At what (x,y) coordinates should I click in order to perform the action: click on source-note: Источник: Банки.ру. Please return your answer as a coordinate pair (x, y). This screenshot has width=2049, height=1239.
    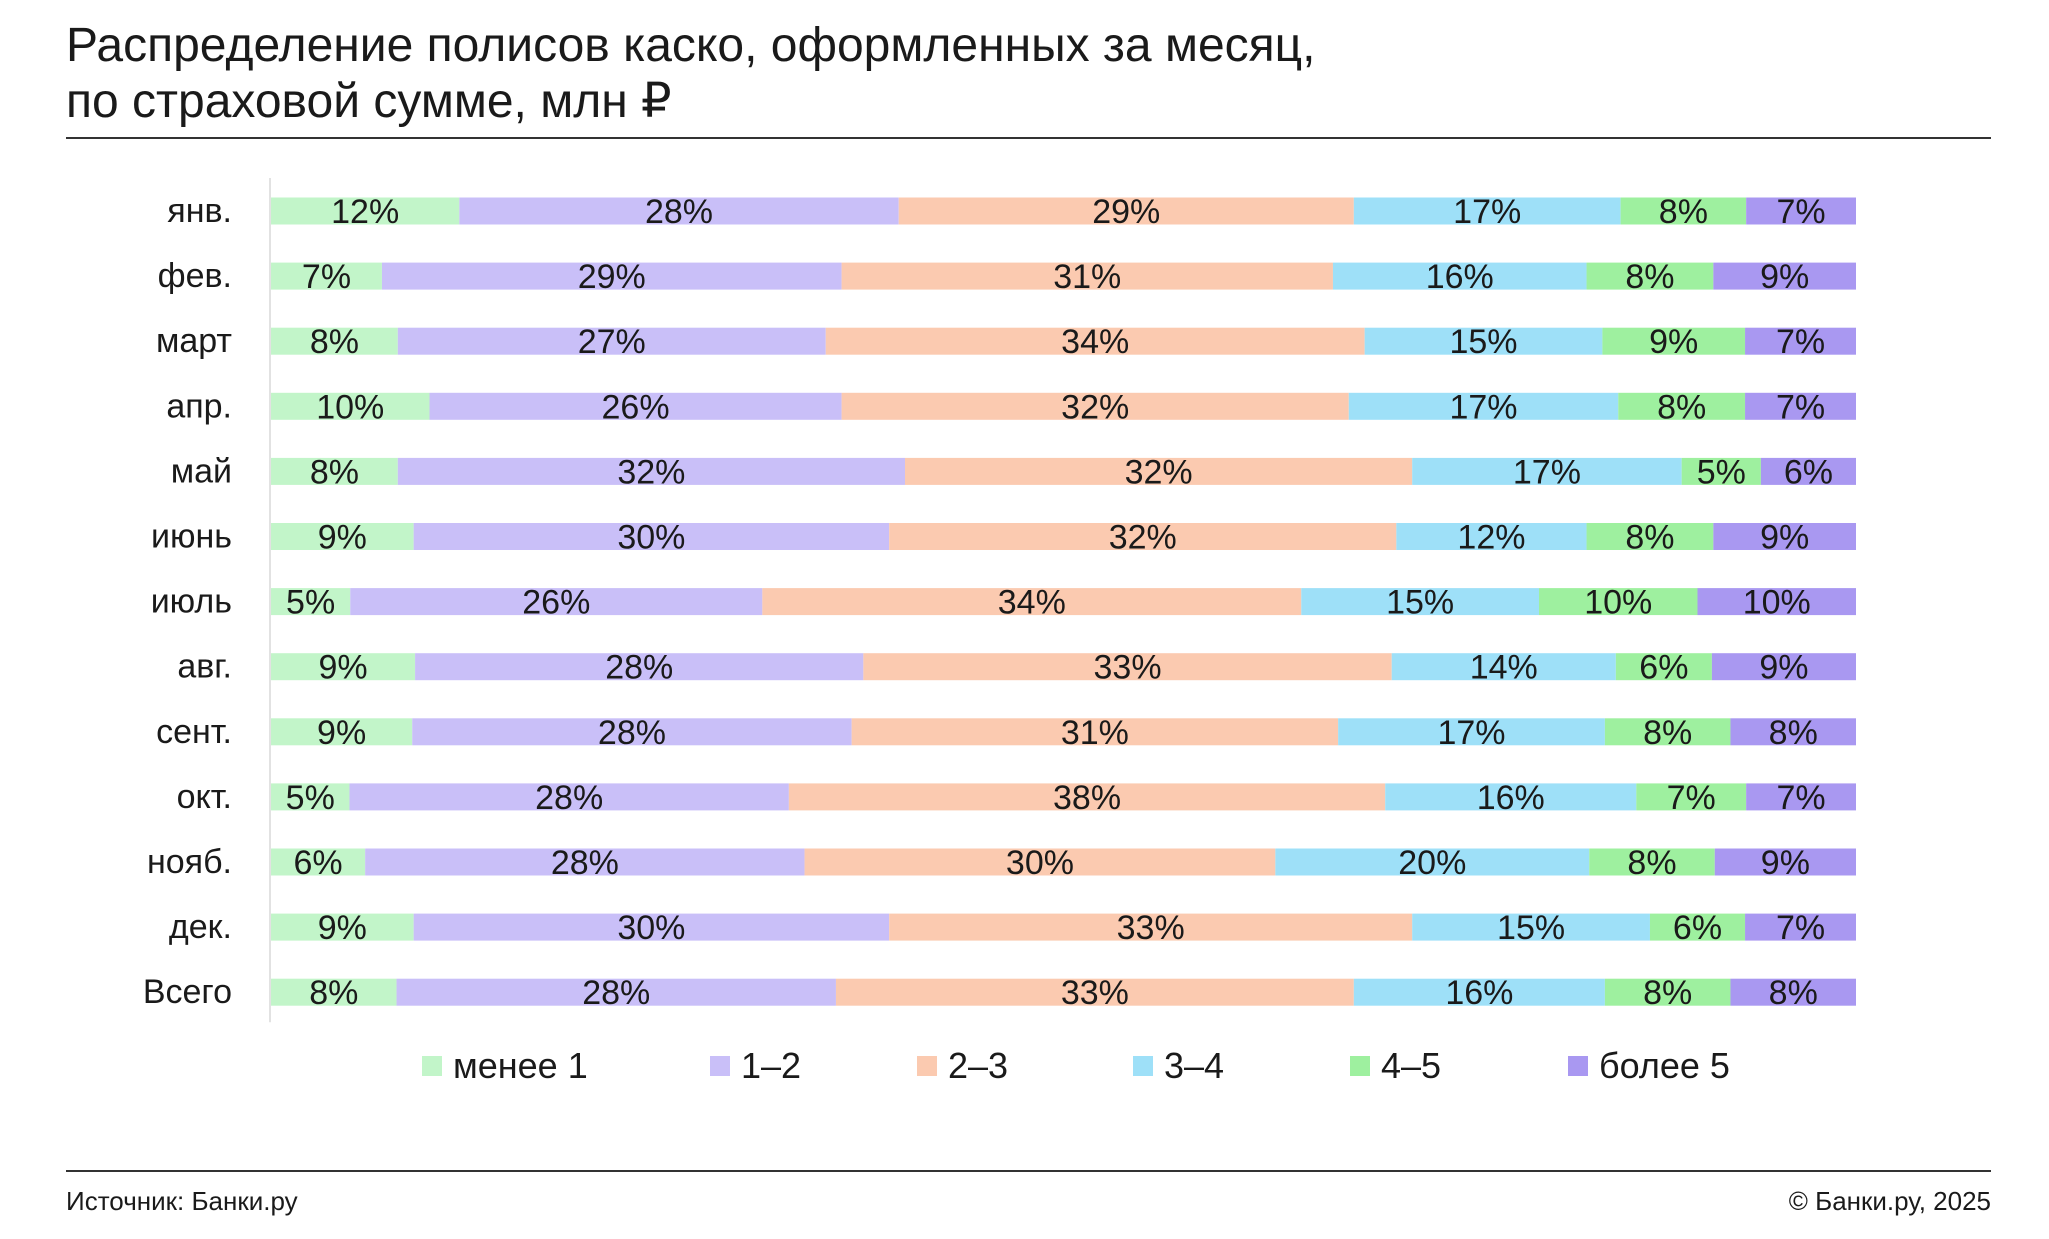
    Looking at the image, I should click on (182, 1201).